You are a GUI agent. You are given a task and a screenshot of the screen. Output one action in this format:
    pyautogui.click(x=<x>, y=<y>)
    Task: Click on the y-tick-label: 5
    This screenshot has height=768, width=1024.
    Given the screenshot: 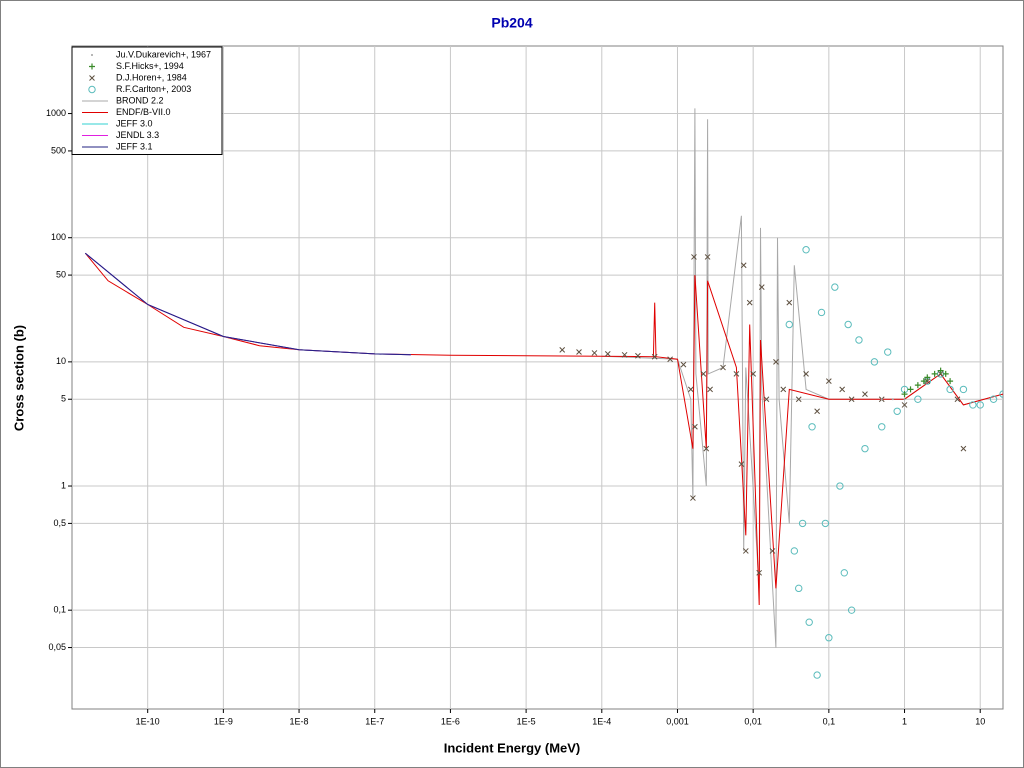 What is the action you would take?
    pyautogui.click(x=63, y=399)
    